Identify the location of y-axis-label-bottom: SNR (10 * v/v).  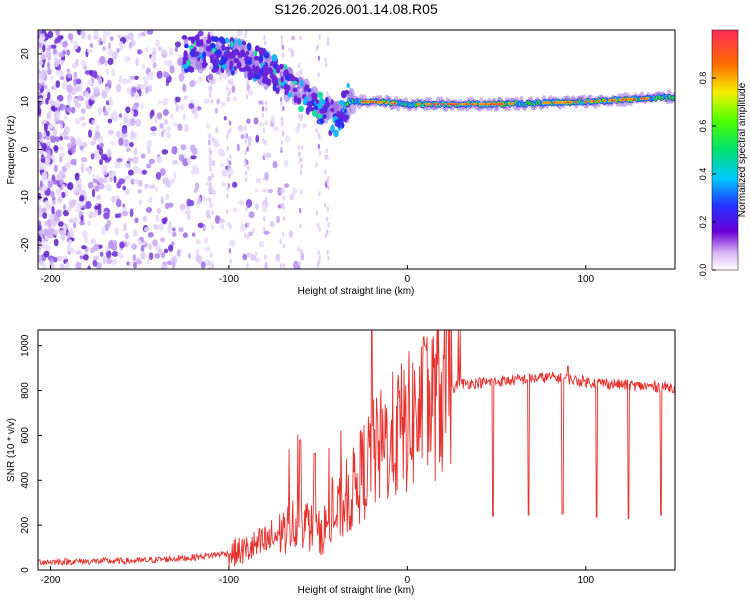
(11, 450).